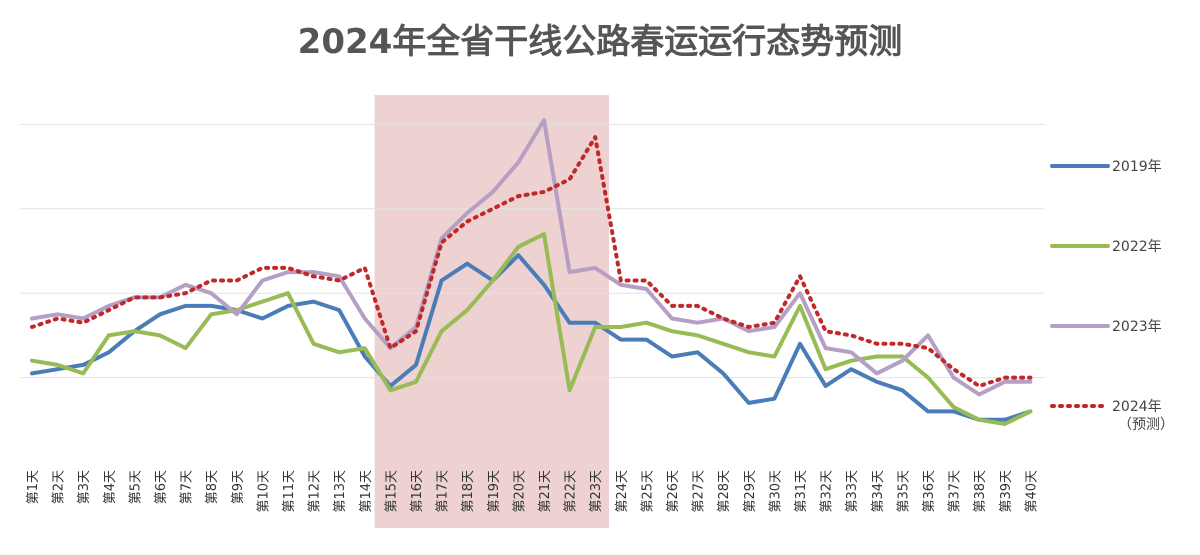 The image size is (1200, 555). What do you see at coordinates (878, 491) in the screenshot?
I see `x-tick-label: 第34天` at bounding box center [878, 491].